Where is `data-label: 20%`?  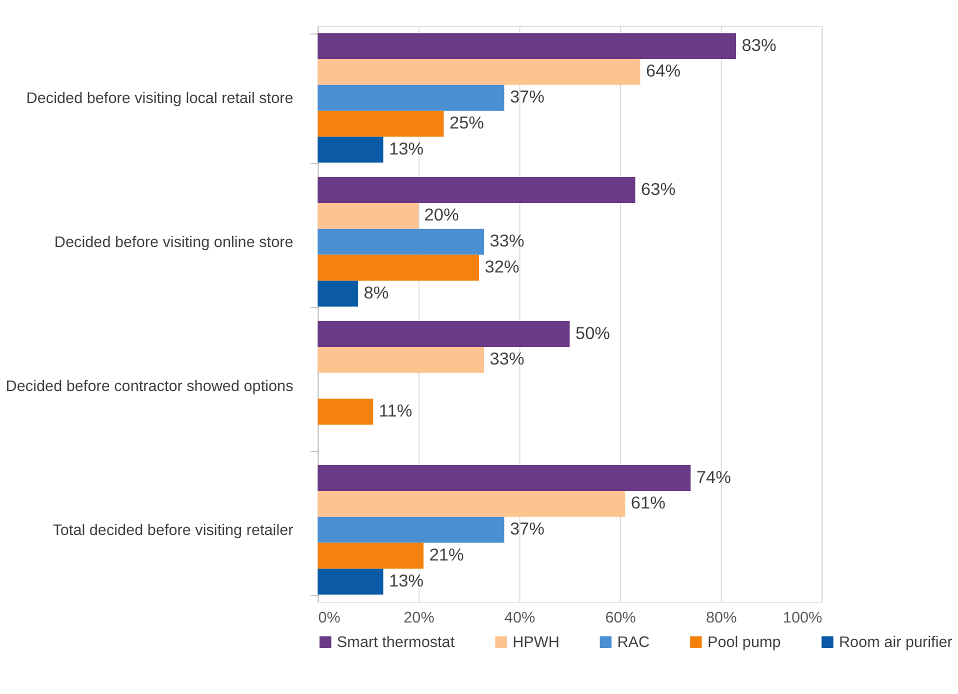
data-label: 20% is located at coordinates (441, 214).